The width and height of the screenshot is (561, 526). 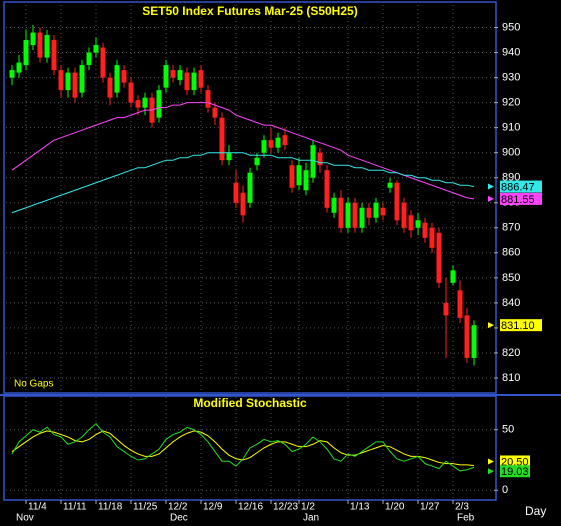 I want to click on x-tick-label: 2/3, so click(x=462, y=507).